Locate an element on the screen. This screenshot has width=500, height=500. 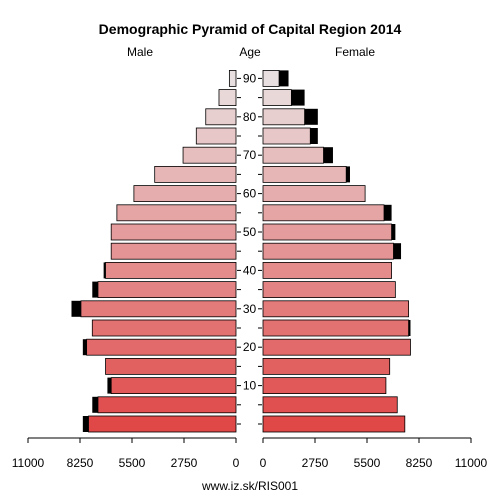
x-tick-label-left: 11000 is located at coordinates (28, 463).